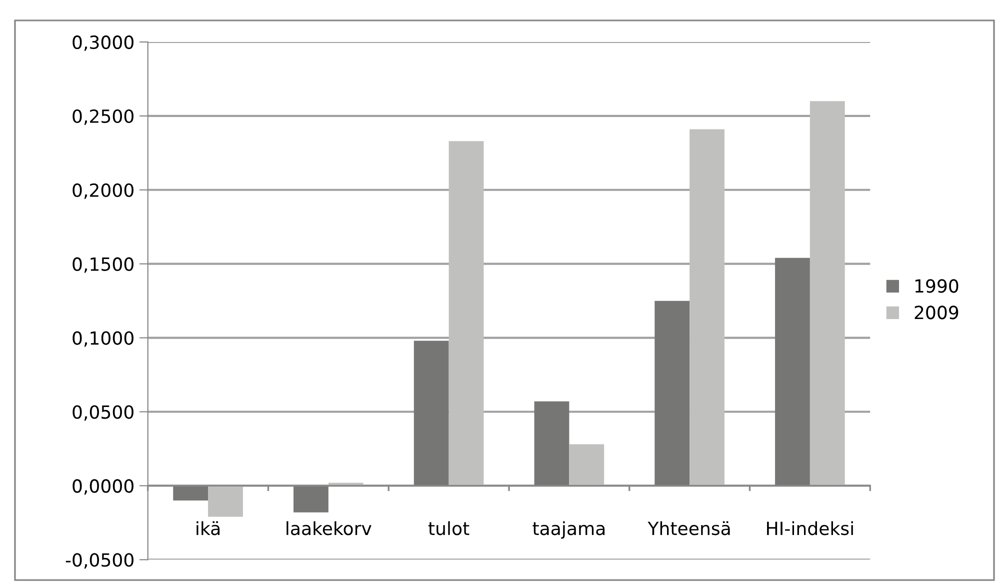 The image size is (999, 583). What do you see at coordinates (103, 265) in the screenshot?
I see `y-tick-label: 0,1500` at bounding box center [103, 265].